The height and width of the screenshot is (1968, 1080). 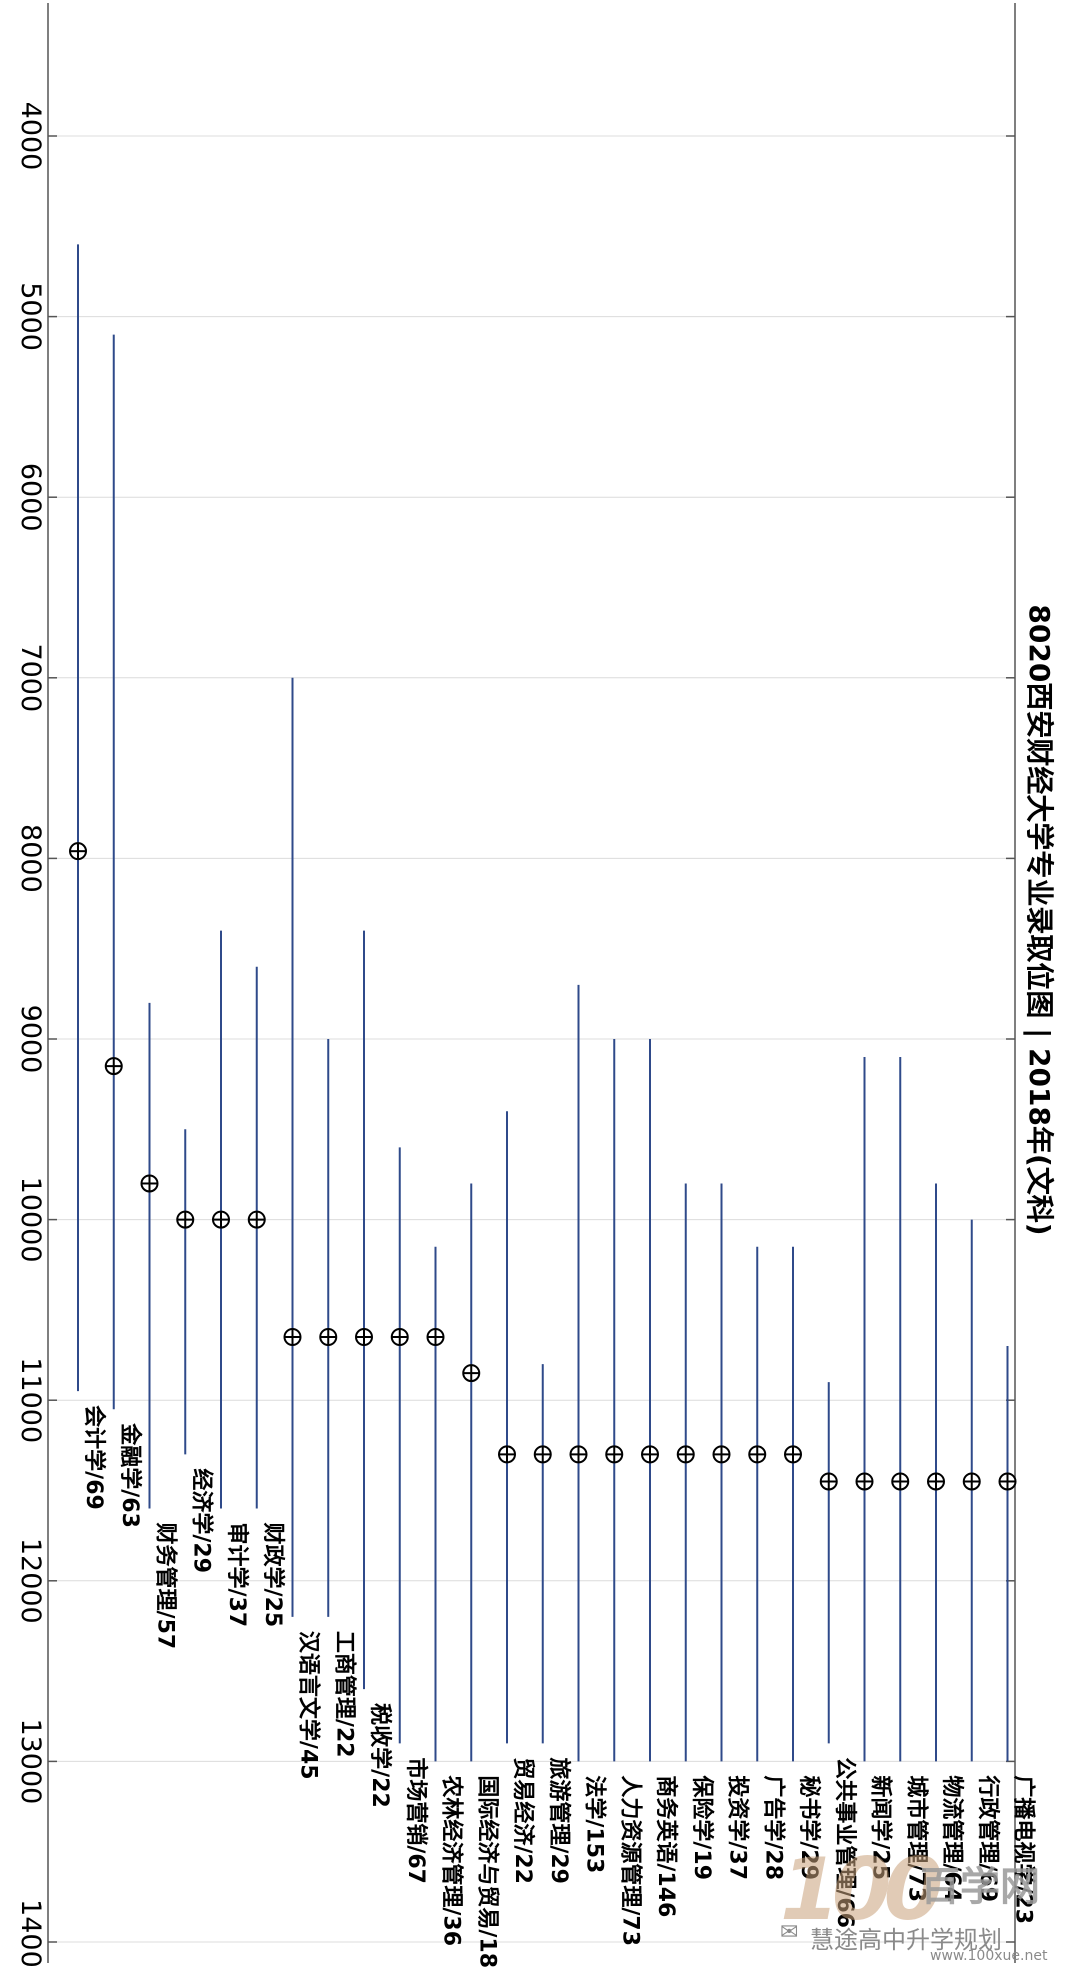 I want to click on major-label: 财务管理/57, so click(x=166, y=1586).